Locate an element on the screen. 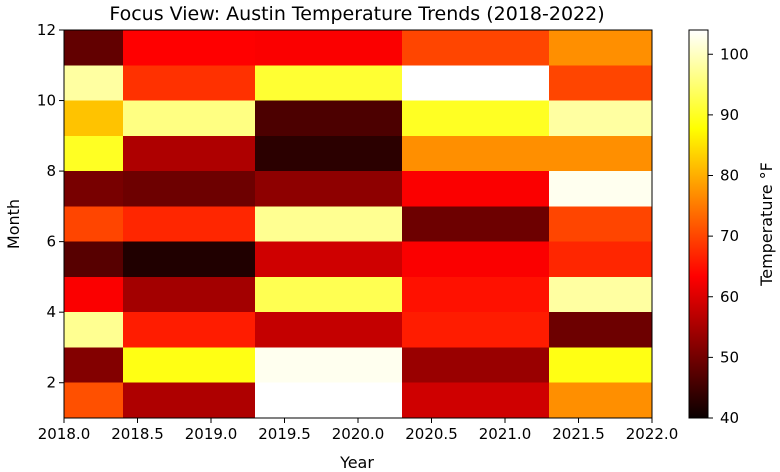 The height and width of the screenshot is (472, 780). y-tick-label: 4 is located at coordinates (51, 312).